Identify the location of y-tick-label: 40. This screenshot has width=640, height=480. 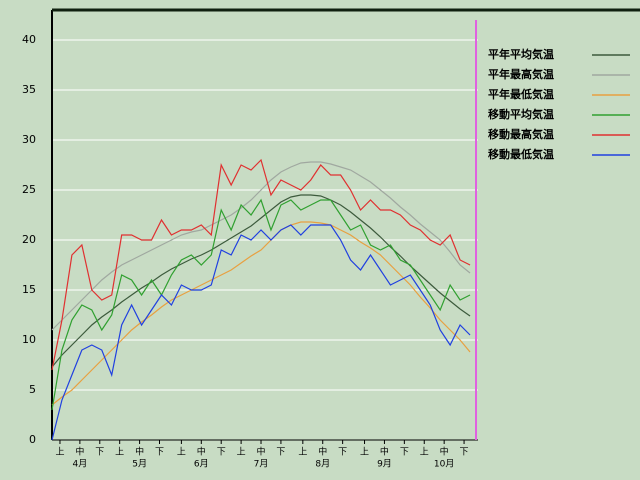
(29, 39).